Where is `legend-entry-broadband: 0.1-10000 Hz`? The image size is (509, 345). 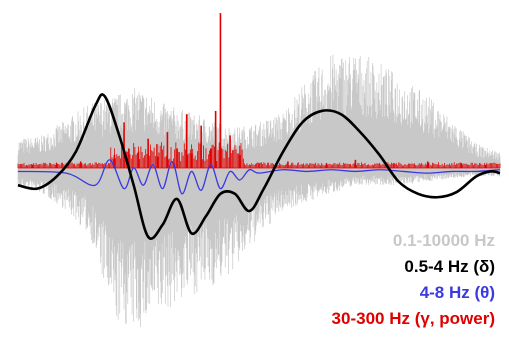 legend-entry-broadband: 0.1-10000 Hz is located at coordinates (443, 240).